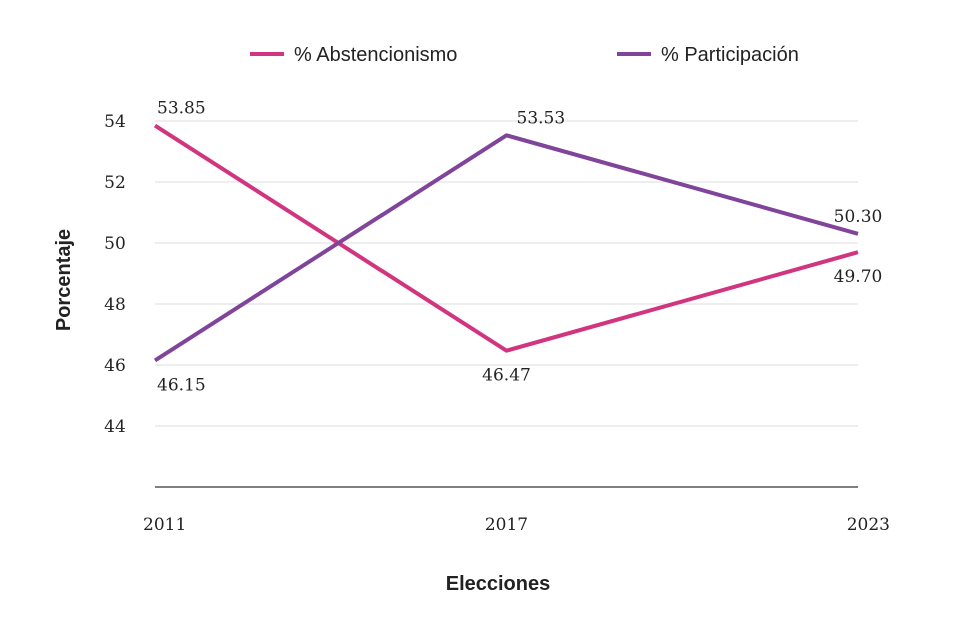 The height and width of the screenshot is (629, 970). What do you see at coordinates (506, 525) in the screenshot?
I see `x-tick-label: 2017` at bounding box center [506, 525].